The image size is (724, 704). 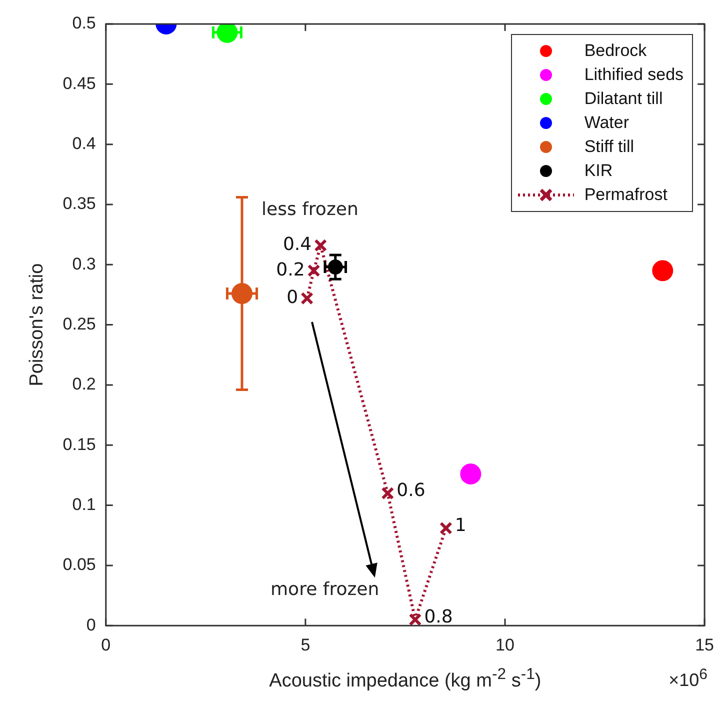 What do you see at coordinates (106, 644) in the screenshot?
I see `x-tick-label: 0` at bounding box center [106, 644].